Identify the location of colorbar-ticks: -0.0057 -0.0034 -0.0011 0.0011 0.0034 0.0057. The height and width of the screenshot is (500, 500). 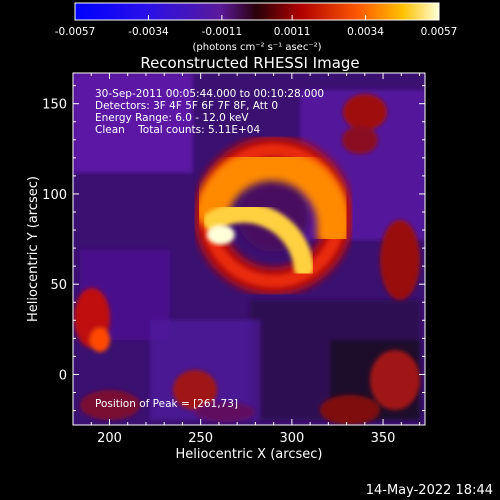
(256, 26).